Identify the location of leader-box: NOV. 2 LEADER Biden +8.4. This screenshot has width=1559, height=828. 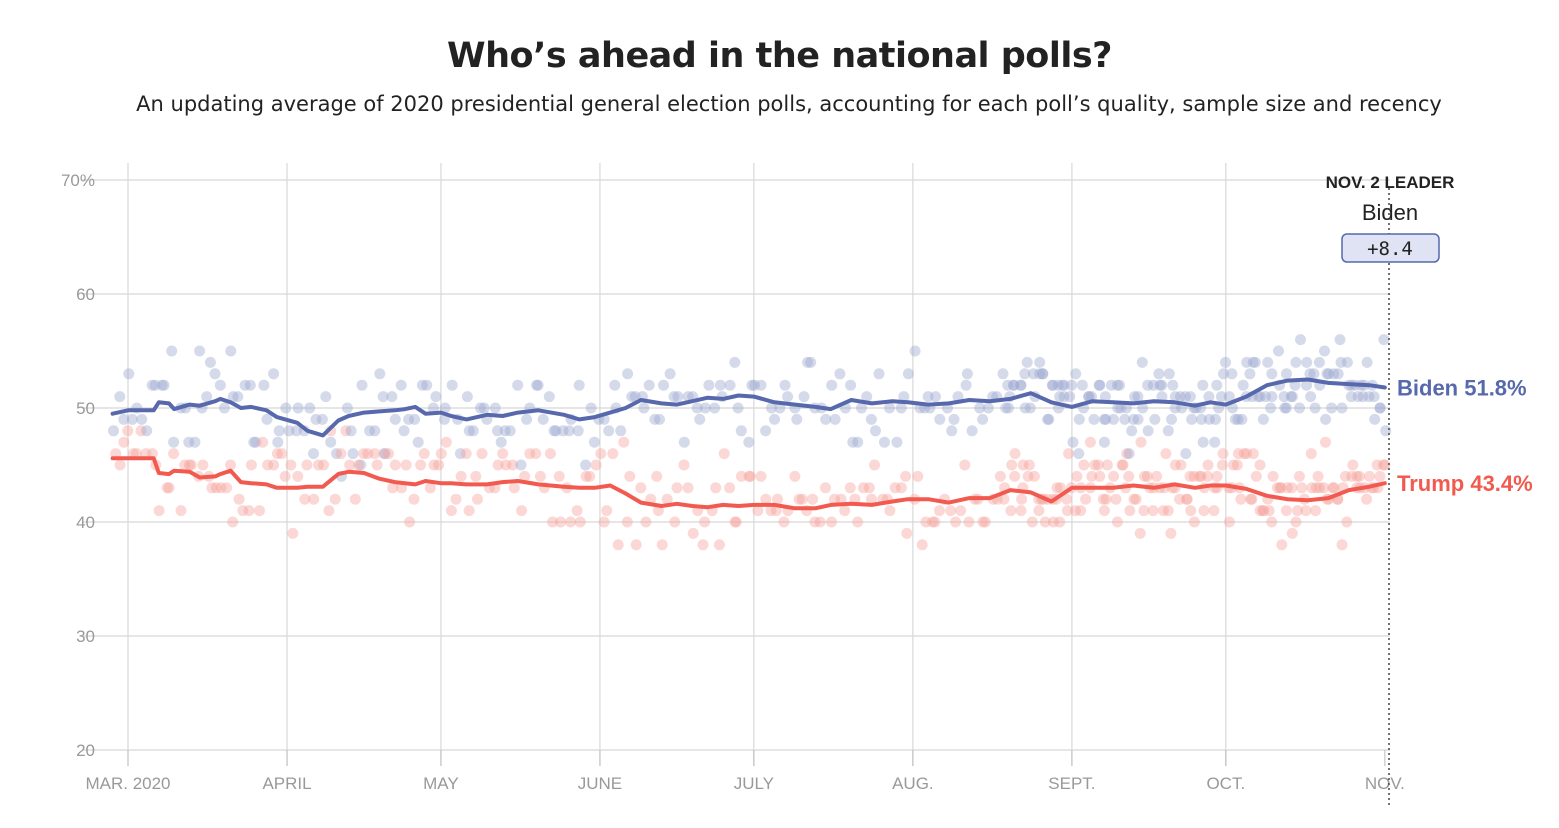
(1390, 218).